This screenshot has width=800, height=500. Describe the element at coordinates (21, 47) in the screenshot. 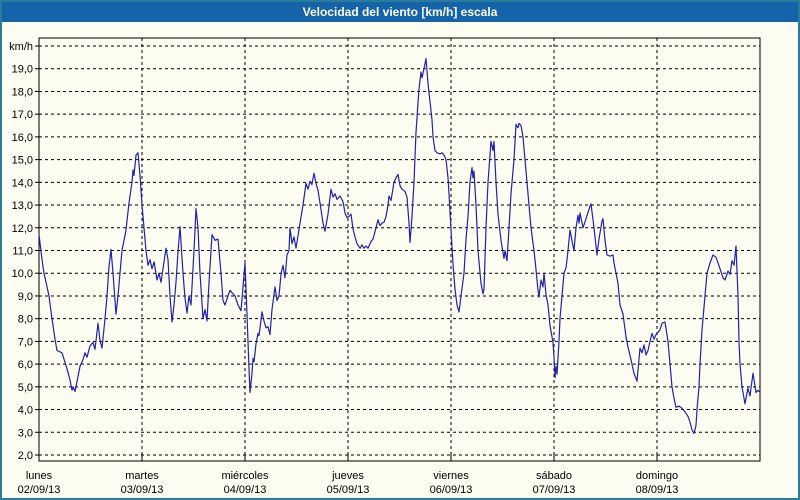

I see `y-unit-label: km/h` at that location.